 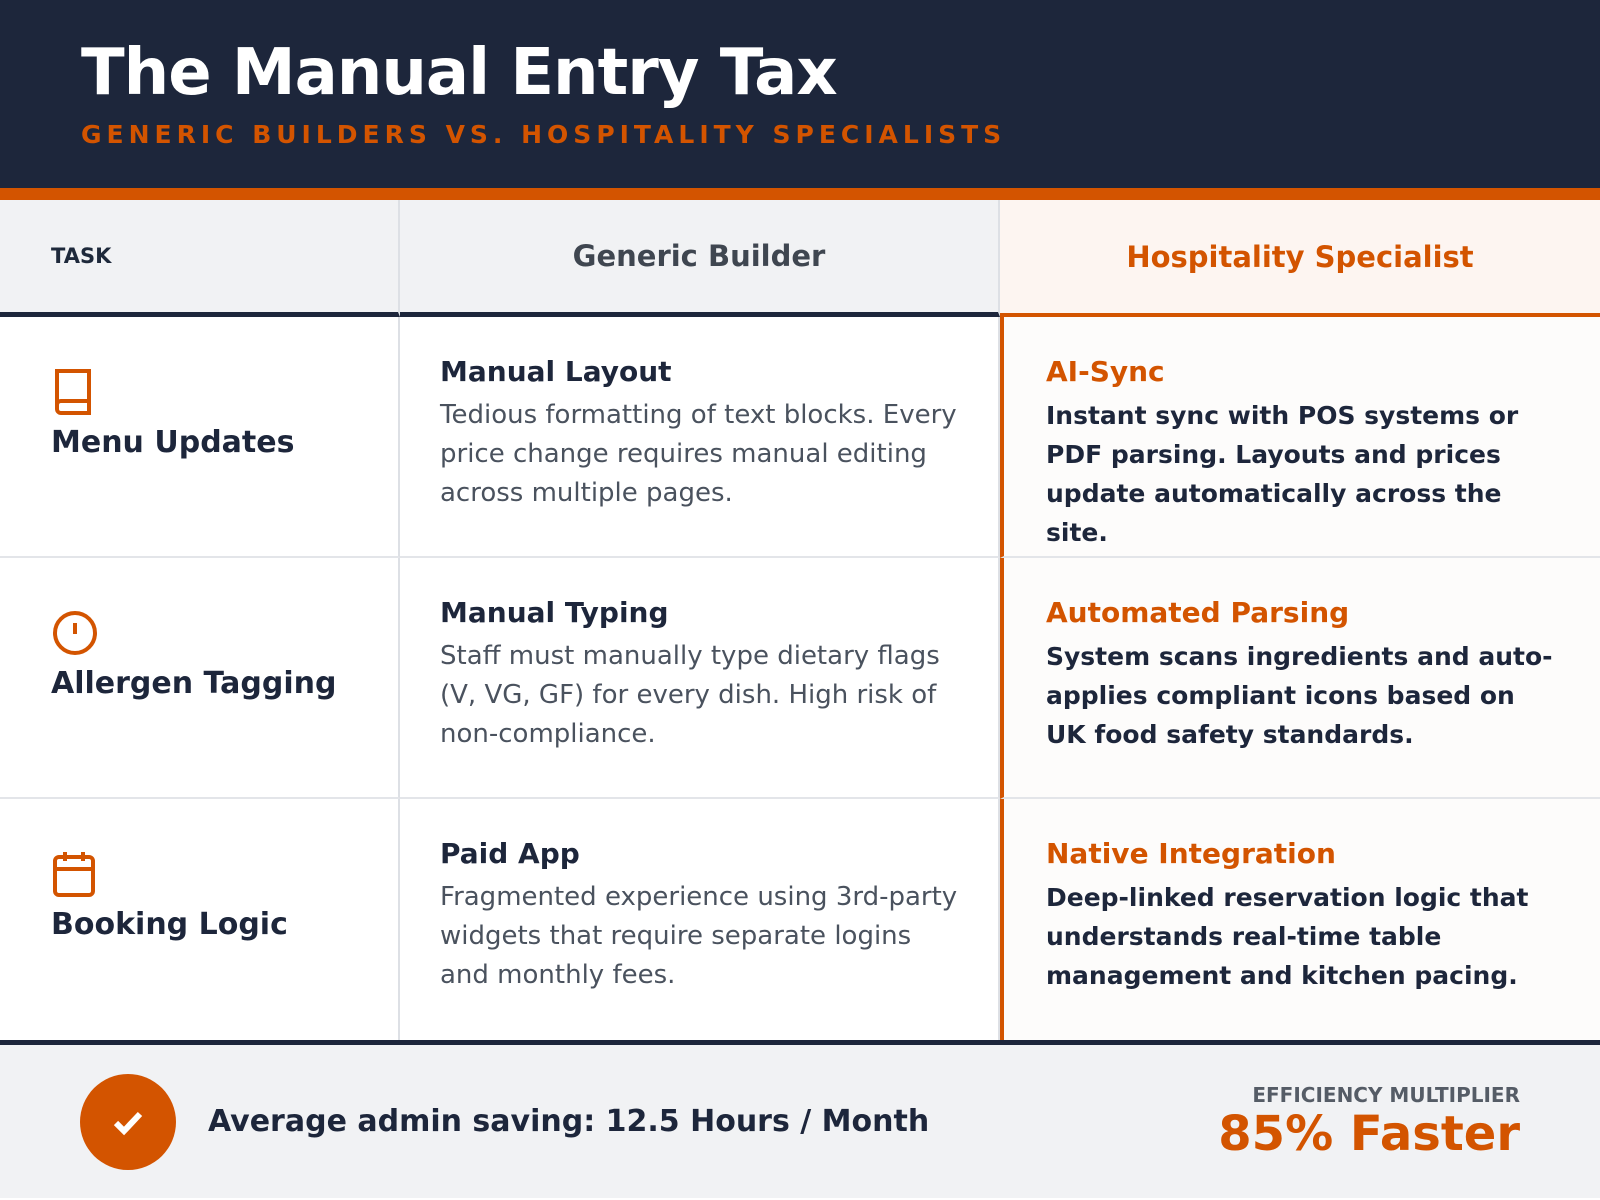 What do you see at coordinates (173, 442) in the screenshot?
I see `task-name: Menu Updates` at bounding box center [173, 442].